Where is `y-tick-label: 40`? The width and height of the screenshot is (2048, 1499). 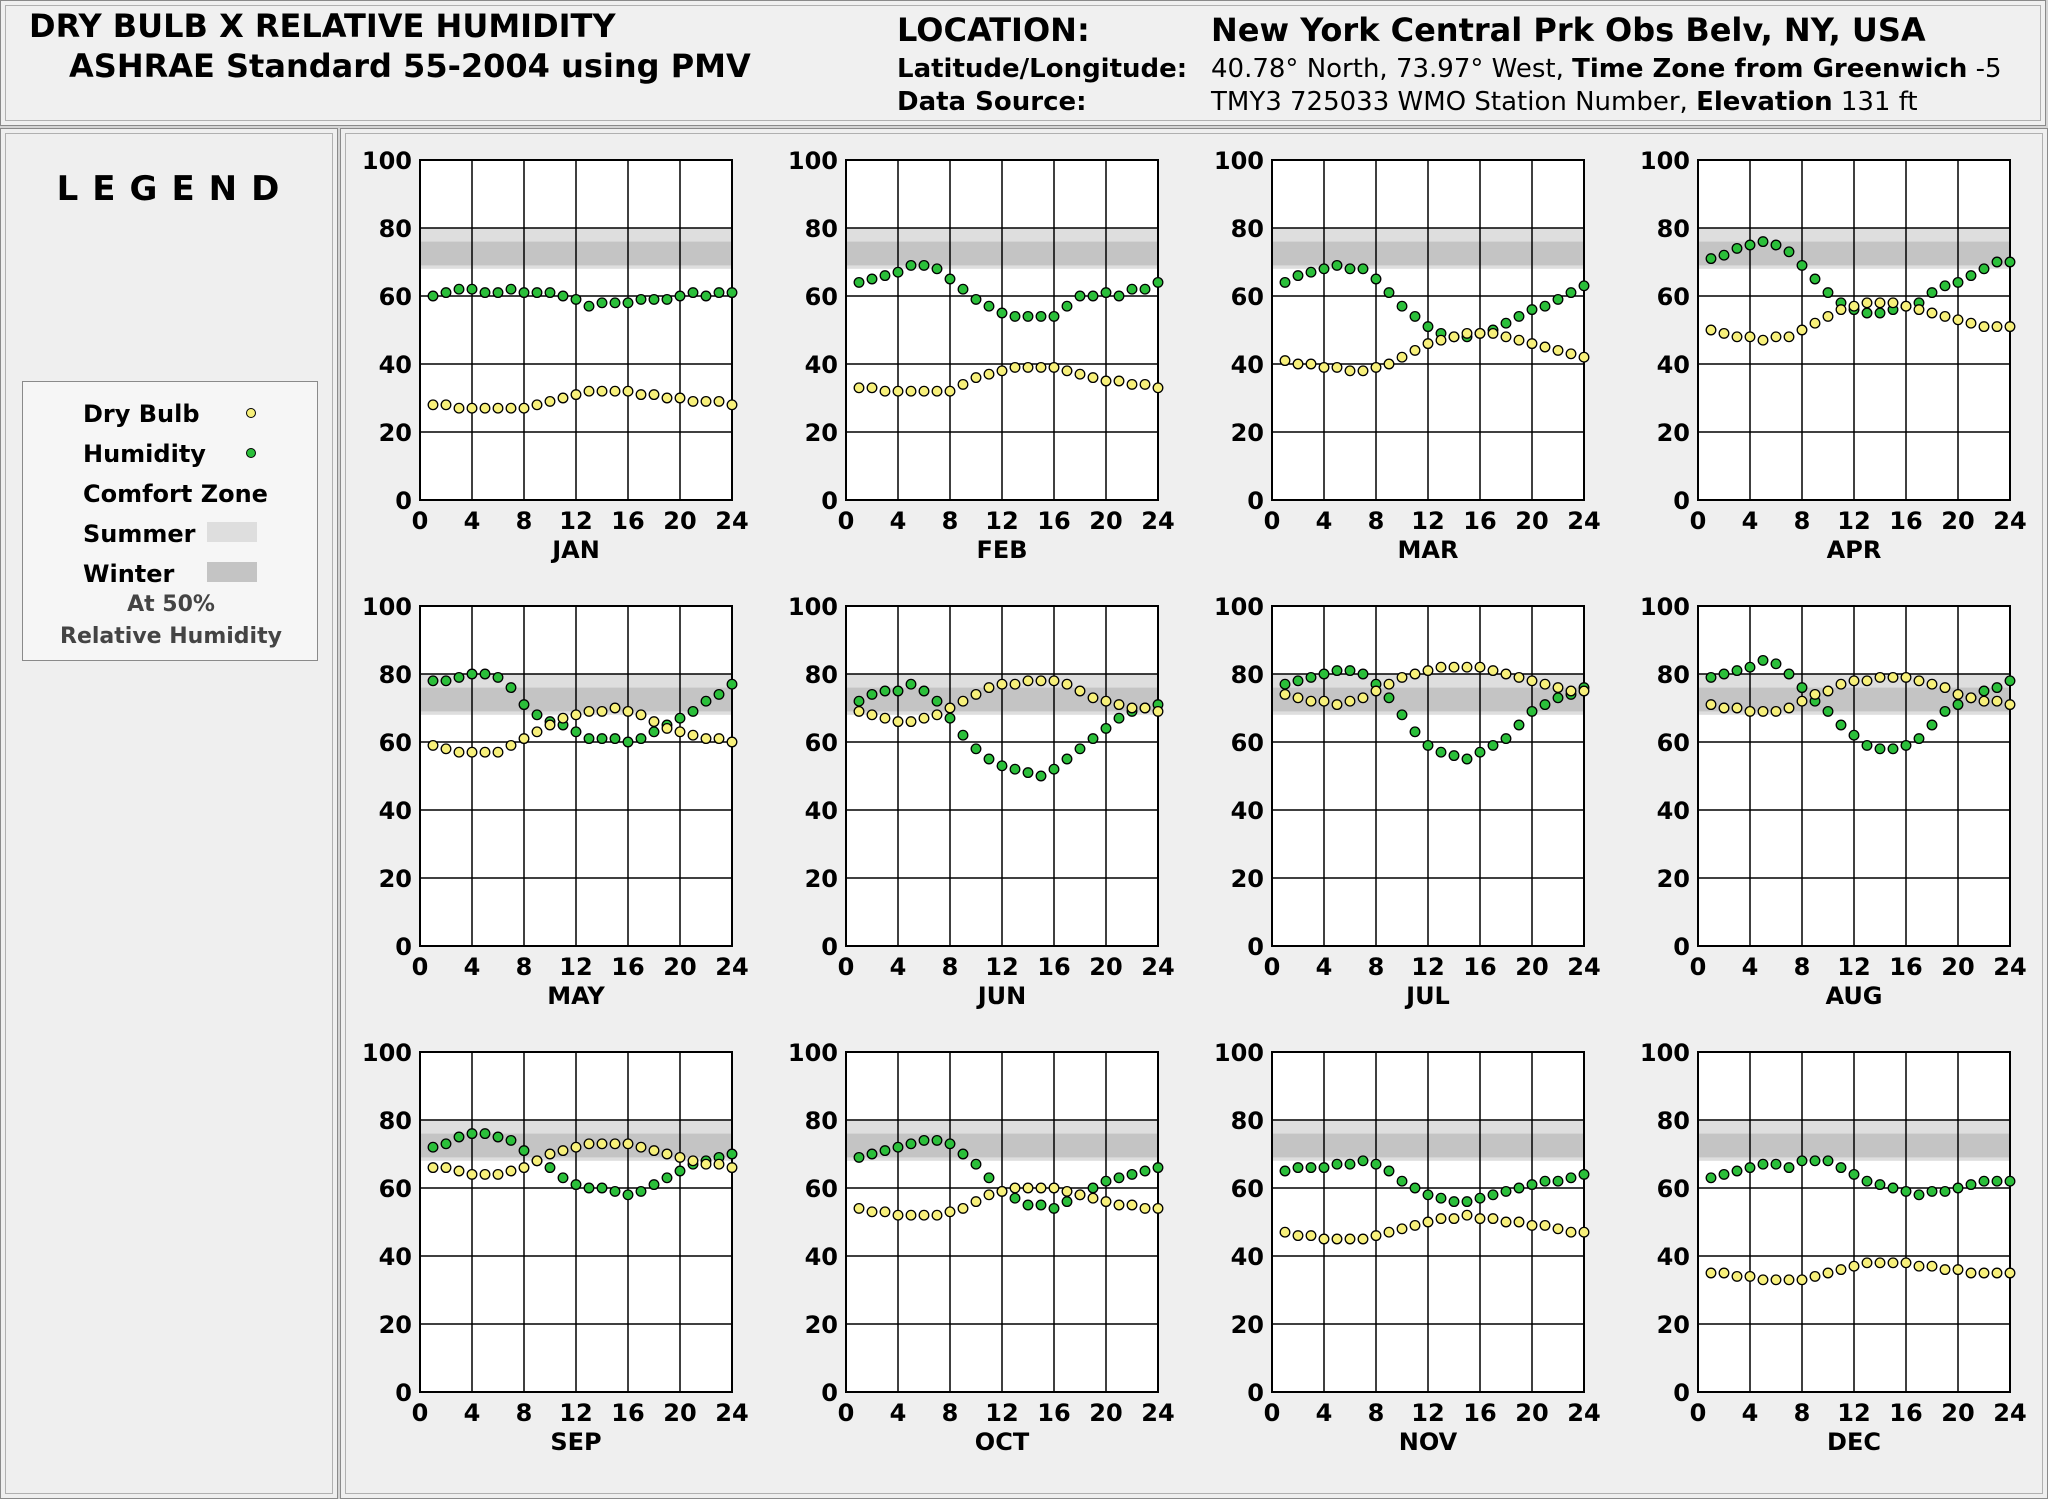 y-tick-label: 40 is located at coordinates (821, 811).